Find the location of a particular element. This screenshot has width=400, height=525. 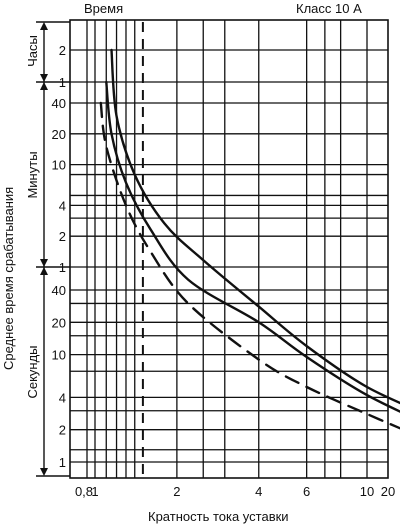

unit-group-label: Секунды is located at coordinates (32, 371).